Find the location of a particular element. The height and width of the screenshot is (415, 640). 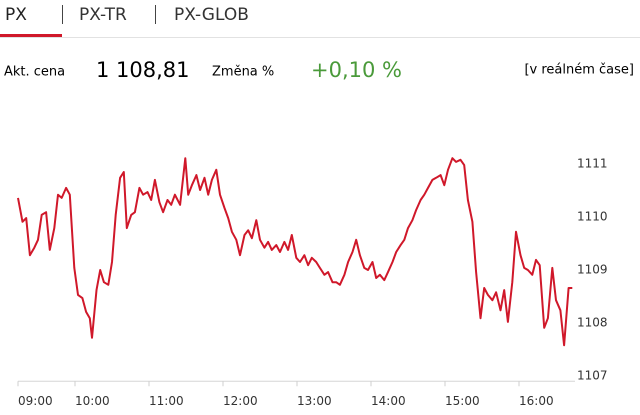

tab: PX is located at coordinates (16, 15).